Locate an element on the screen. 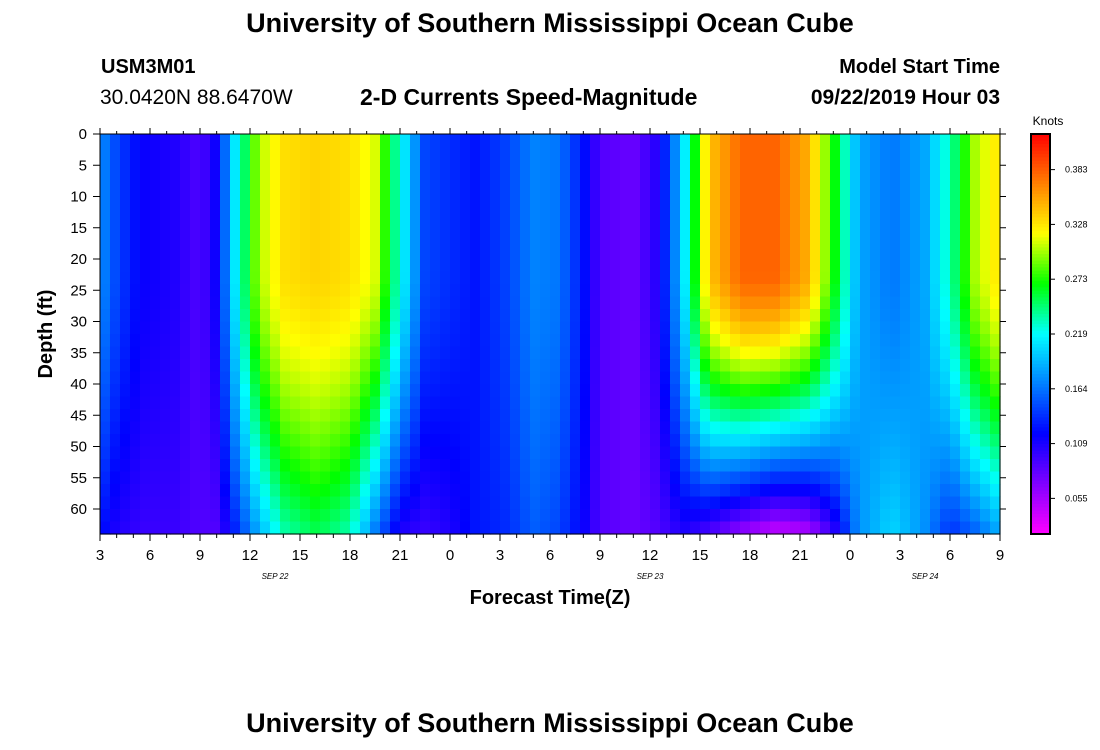 The height and width of the screenshot is (750, 1100). x-tick-label: 18 is located at coordinates (350, 555).